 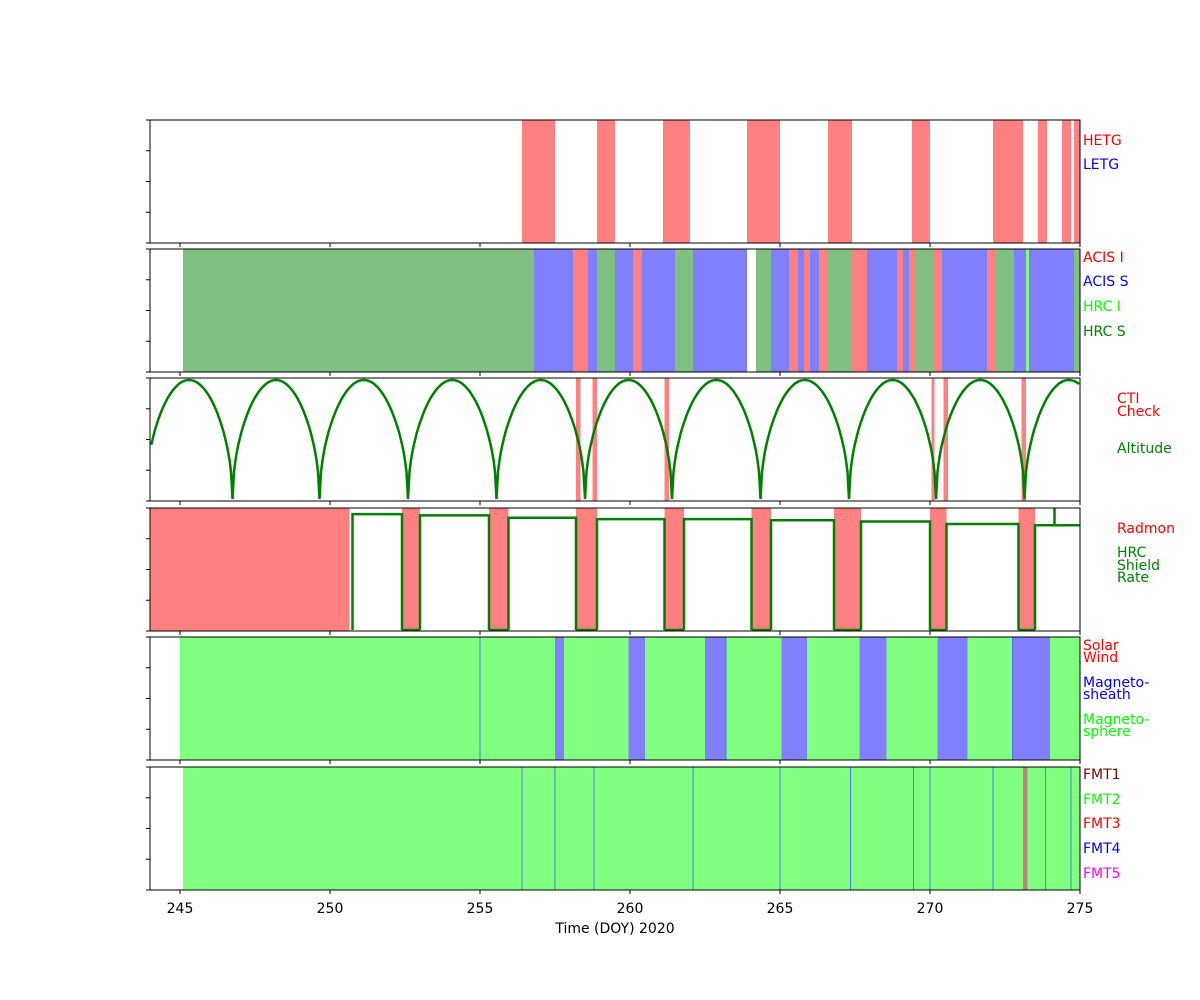 I want to click on legend-altitude-0: CTI, so click(x=1128, y=399).